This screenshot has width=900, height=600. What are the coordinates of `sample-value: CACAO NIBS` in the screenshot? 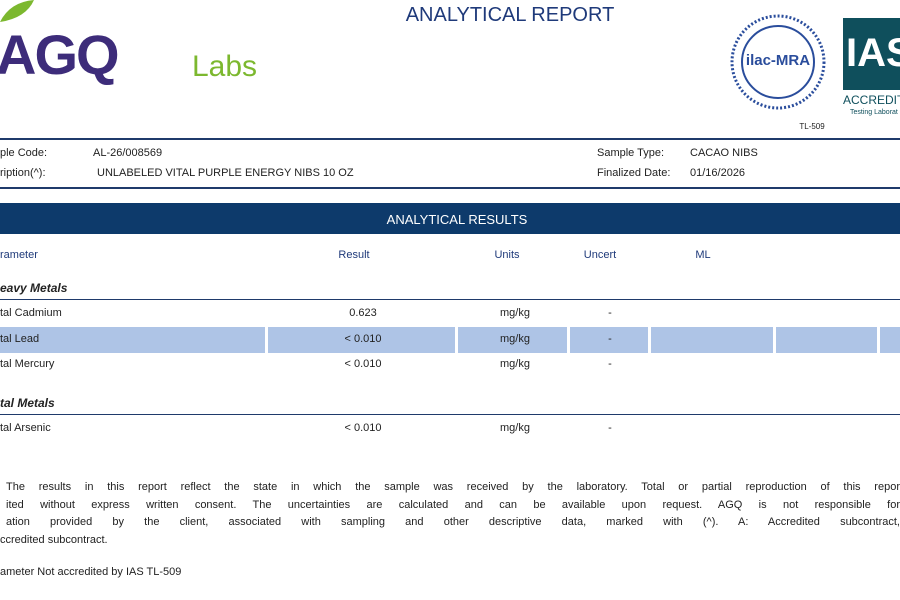 It's located at (724, 153).